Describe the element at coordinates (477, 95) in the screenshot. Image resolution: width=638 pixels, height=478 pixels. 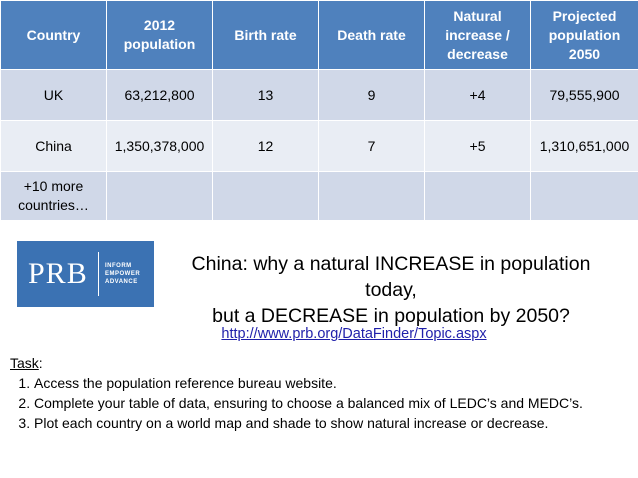
I see `cell-natural-change: +4` at that location.